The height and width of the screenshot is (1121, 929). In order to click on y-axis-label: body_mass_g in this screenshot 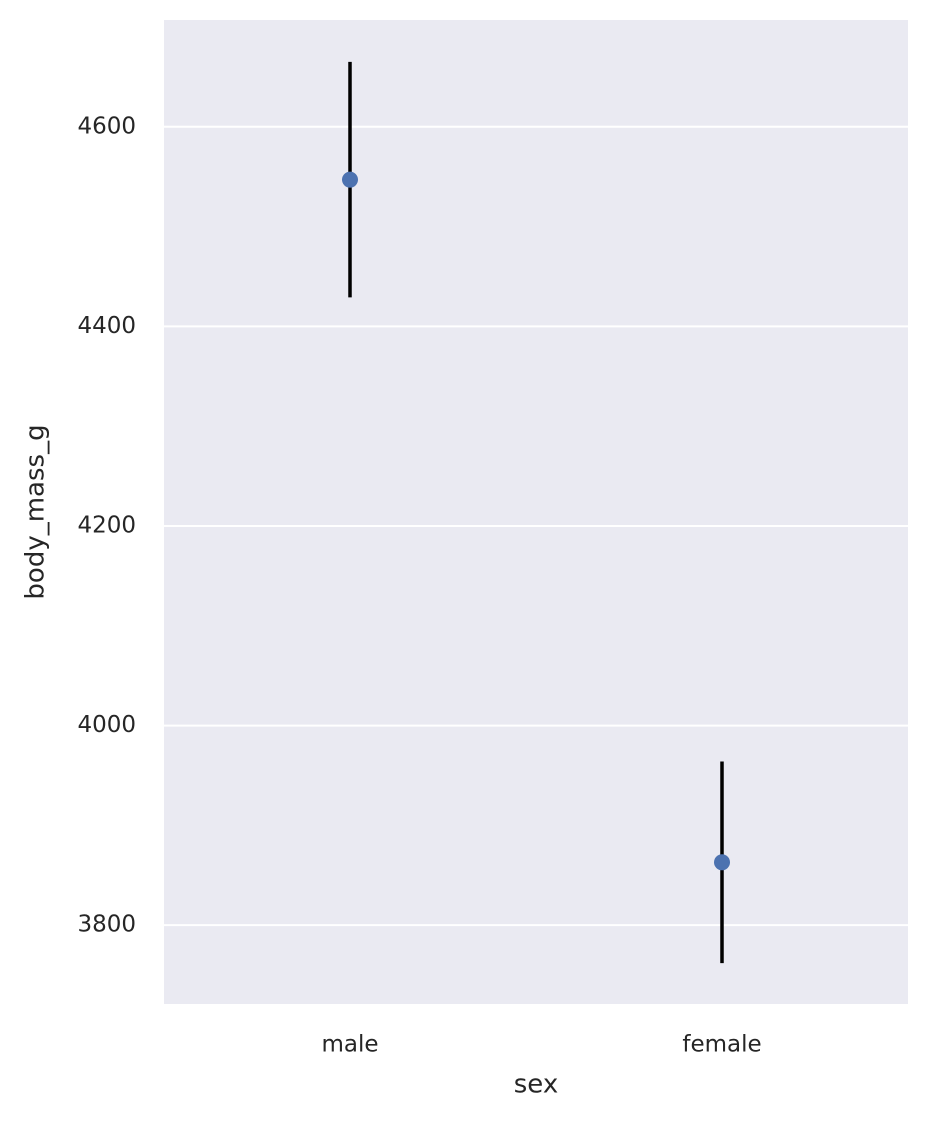, I will do `click(36, 511)`.